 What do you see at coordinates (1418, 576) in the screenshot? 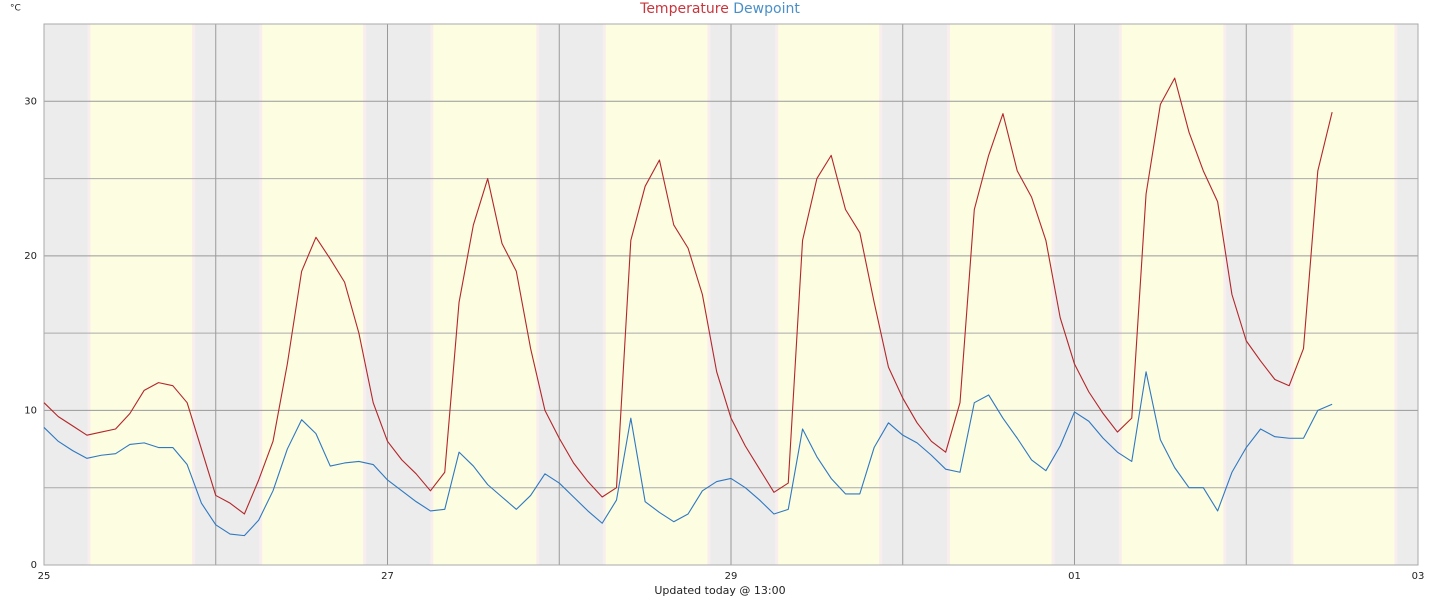
I see `x-tick-label: 03` at bounding box center [1418, 576].